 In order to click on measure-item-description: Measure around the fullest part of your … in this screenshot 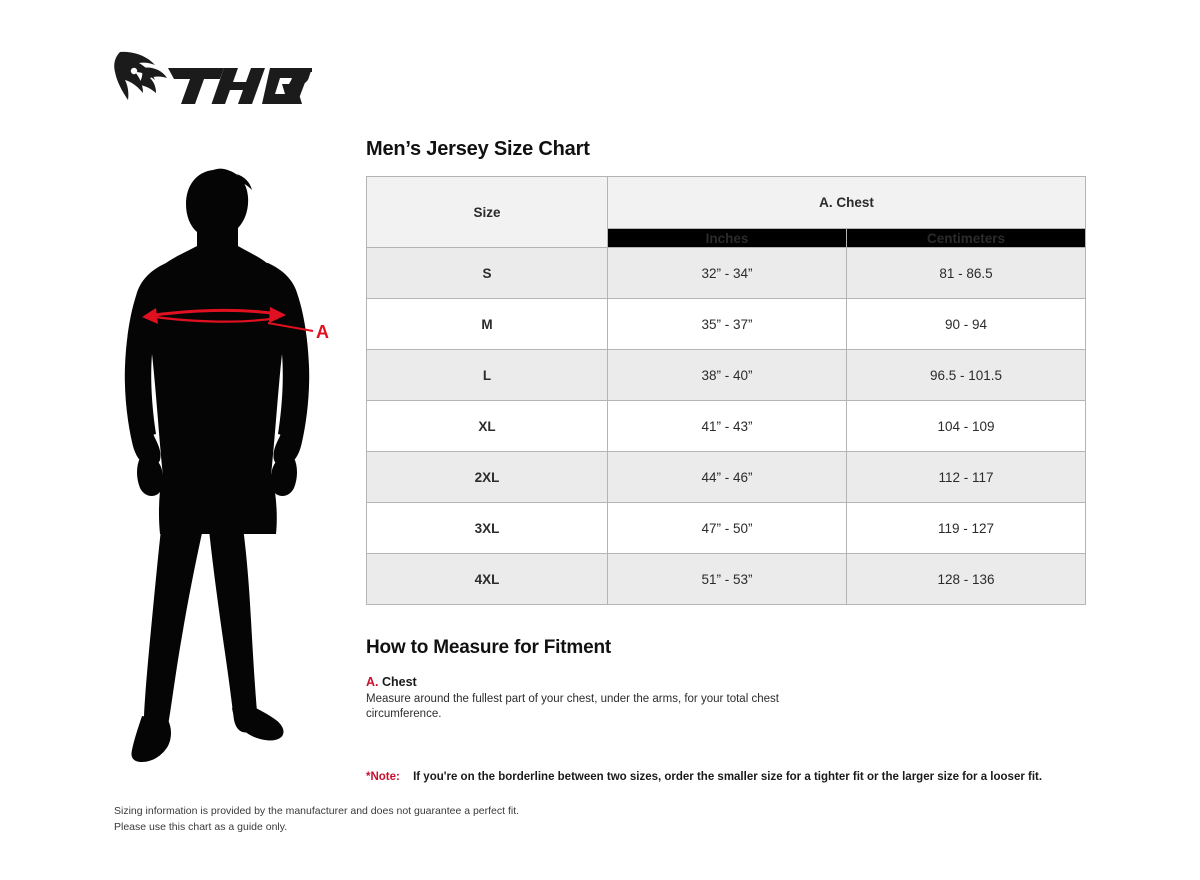, I will do `click(572, 706)`.